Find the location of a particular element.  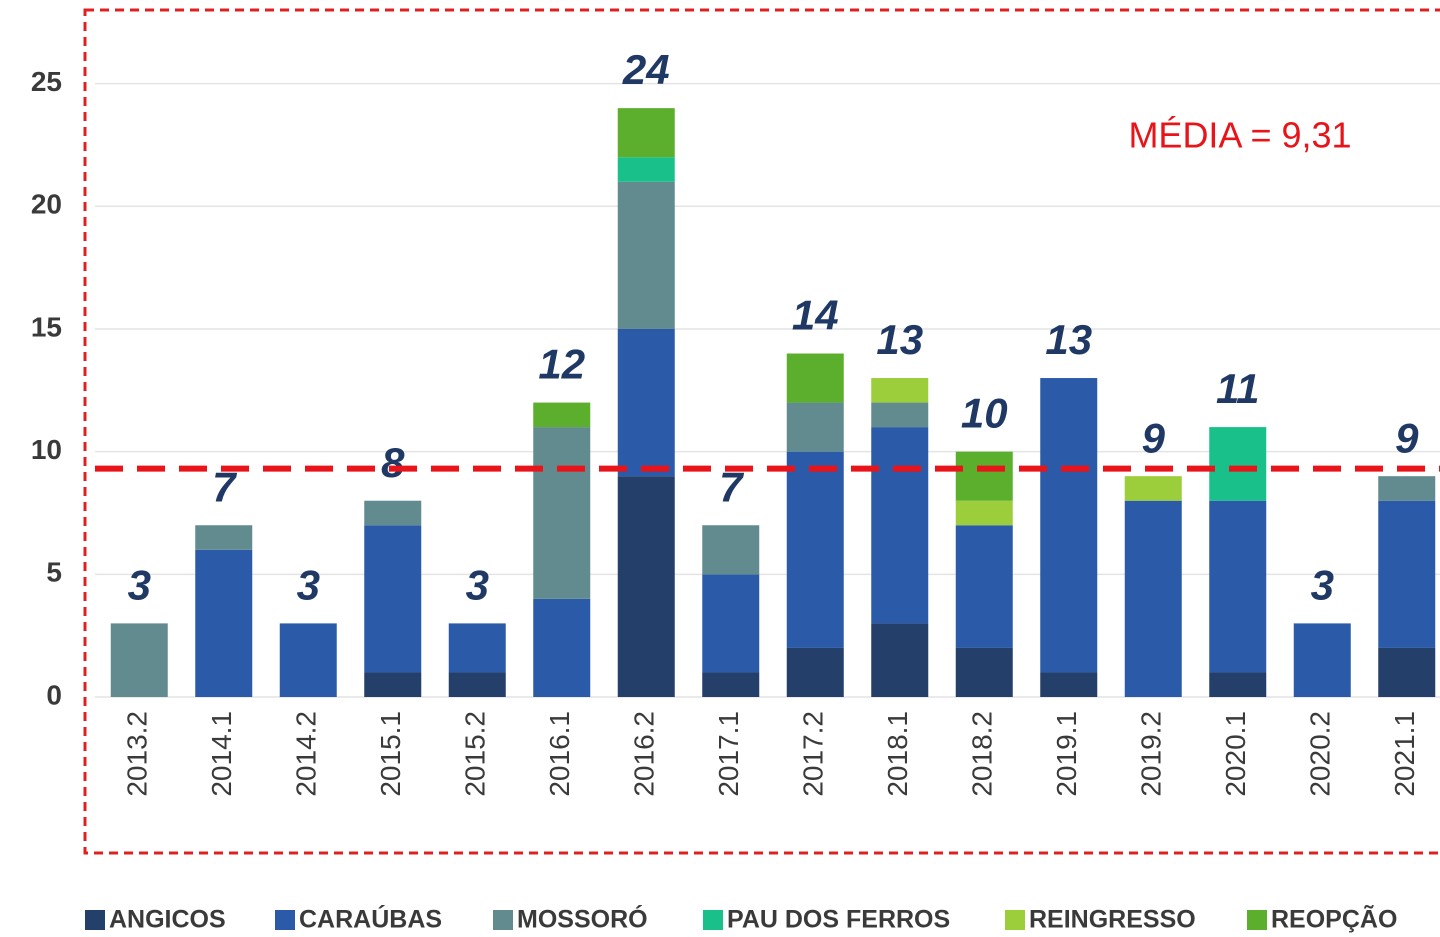

x-tick-label: 2017.2 is located at coordinates (813, 754).